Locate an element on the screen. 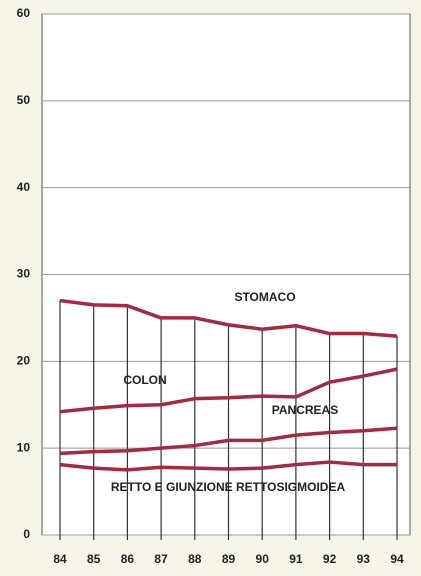  x-tick-label: 92 is located at coordinates (330, 559).